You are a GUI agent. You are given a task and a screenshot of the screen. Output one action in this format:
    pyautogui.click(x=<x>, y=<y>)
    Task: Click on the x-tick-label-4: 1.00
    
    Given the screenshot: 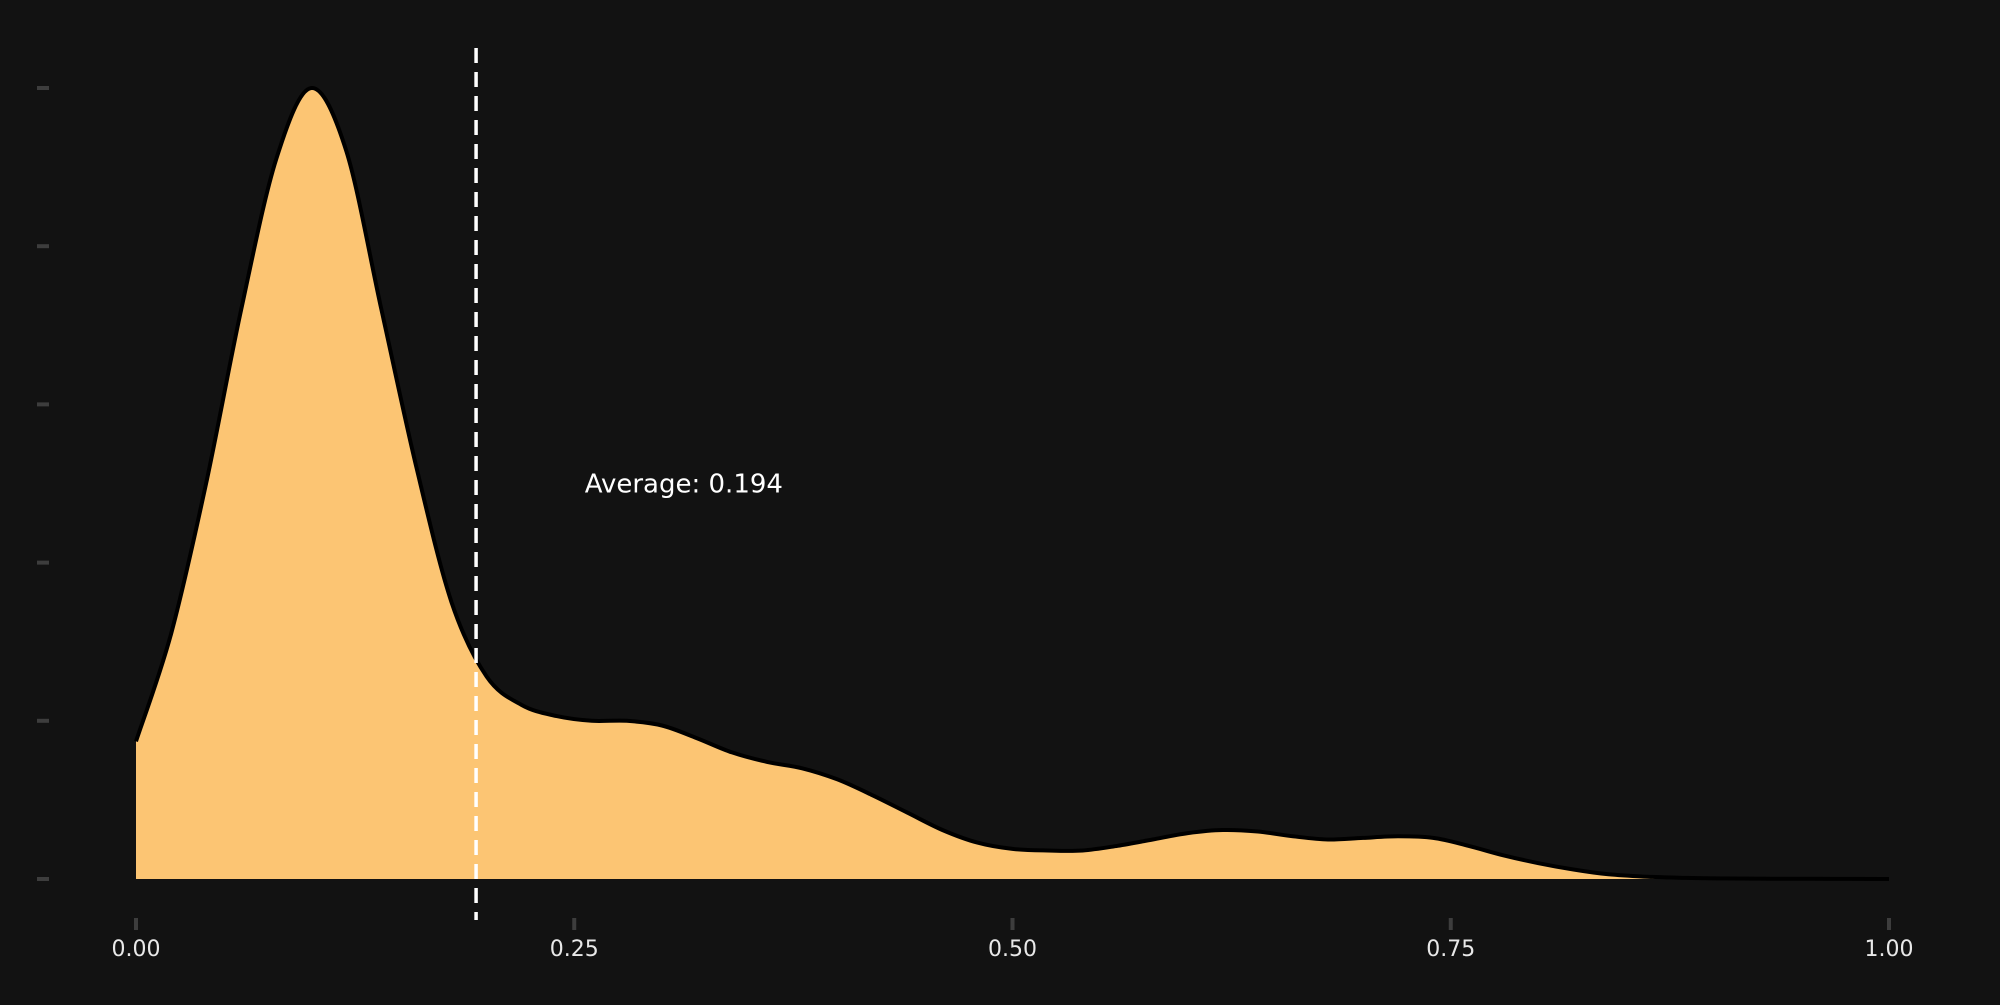 What is the action you would take?
    pyautogui.click(x=1889, y=949)
    